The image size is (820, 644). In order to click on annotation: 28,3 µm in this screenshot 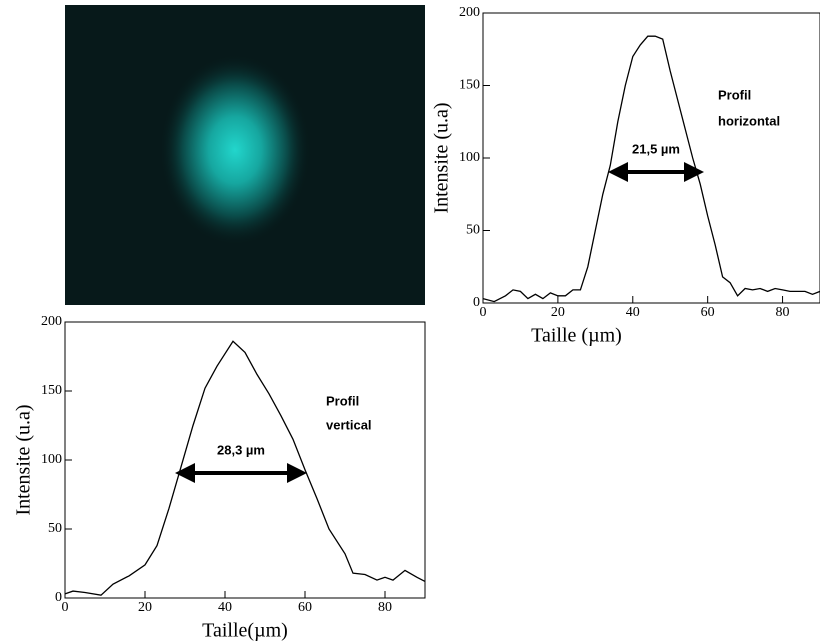, I will do `click(241, 449)`.